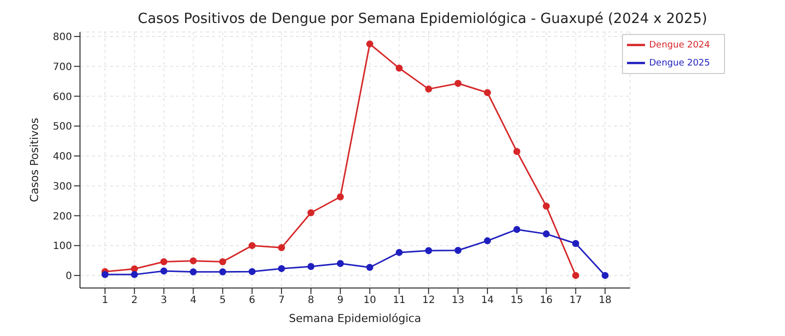 Image resolution: width=785 pixels, height=336 pixels. Describe the element at coordinates (134, 300) in the screenshot. I see `x-tick-label: 2` at that location.